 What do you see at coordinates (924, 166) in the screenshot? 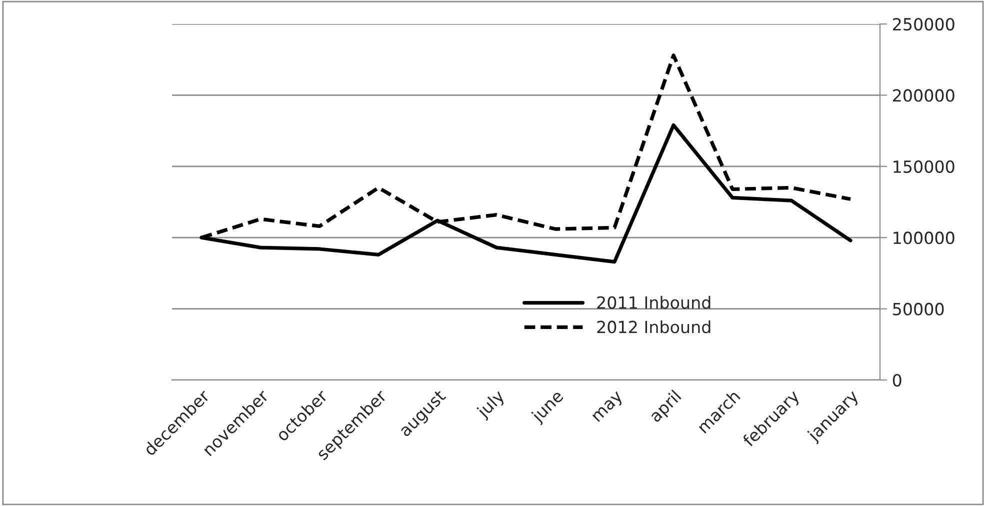
I see `y-tick-label: 150000` at bounding box center [924, 166].